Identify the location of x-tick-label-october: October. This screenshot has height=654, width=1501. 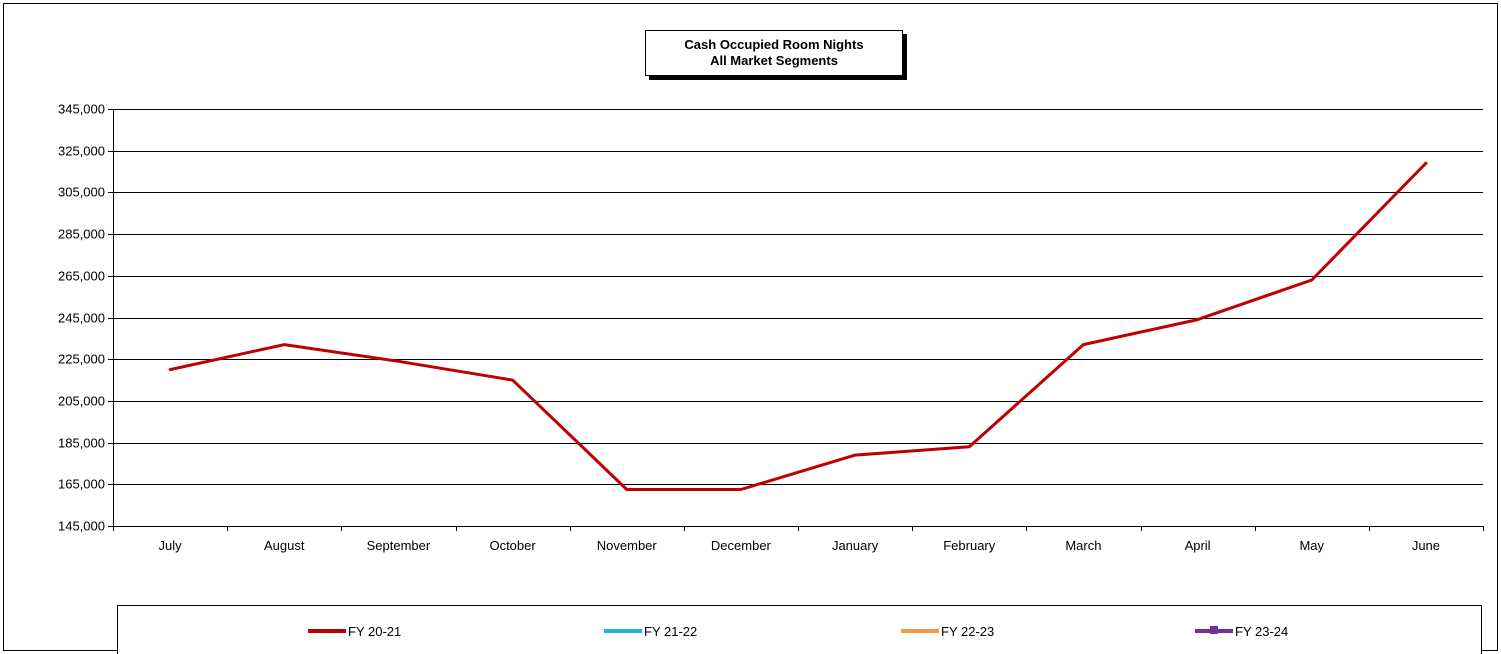
(512, 545).